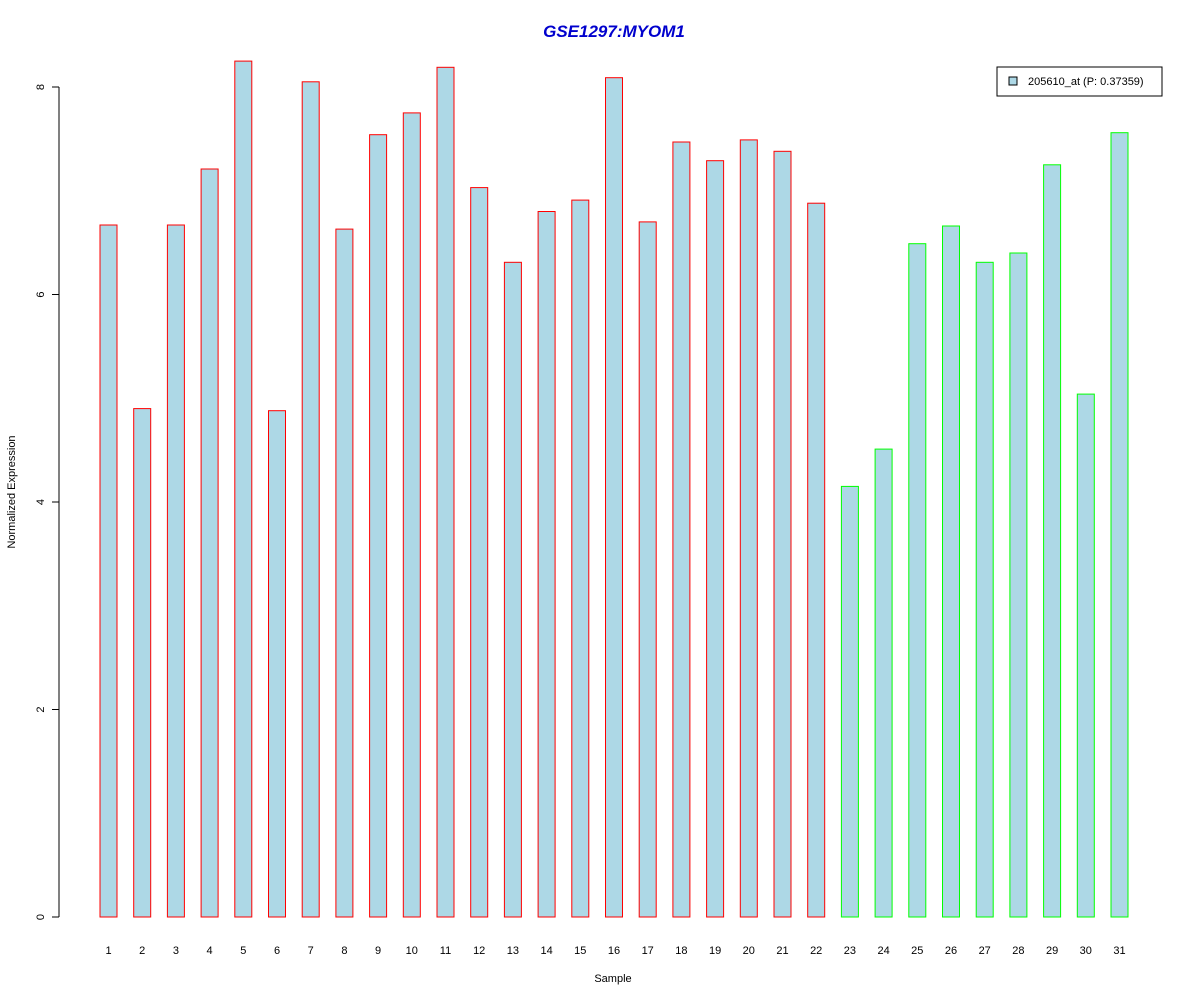 The image size is (1200, 1000). I want to click on x-tick-label: 8, so click(344, 951).